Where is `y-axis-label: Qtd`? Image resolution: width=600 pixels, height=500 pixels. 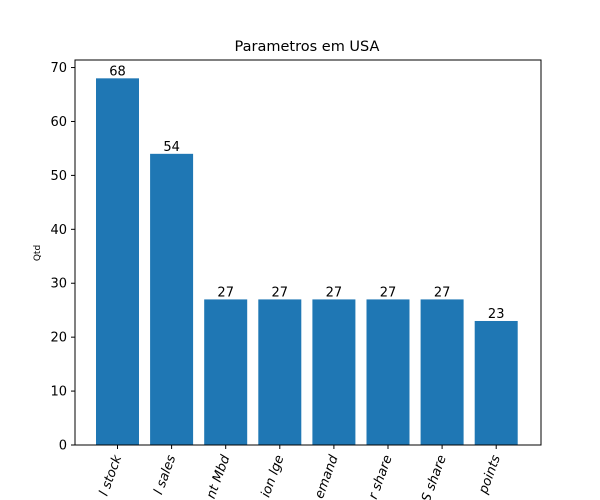
y-axis-label: Qtd is located at coordinates (38, 253).